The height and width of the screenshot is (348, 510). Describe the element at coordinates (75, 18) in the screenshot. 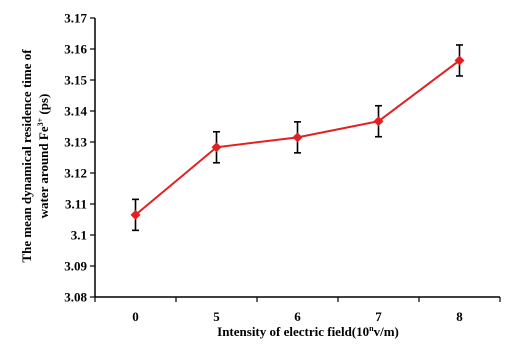

I see `y-tick-label: 3.17` at that location.